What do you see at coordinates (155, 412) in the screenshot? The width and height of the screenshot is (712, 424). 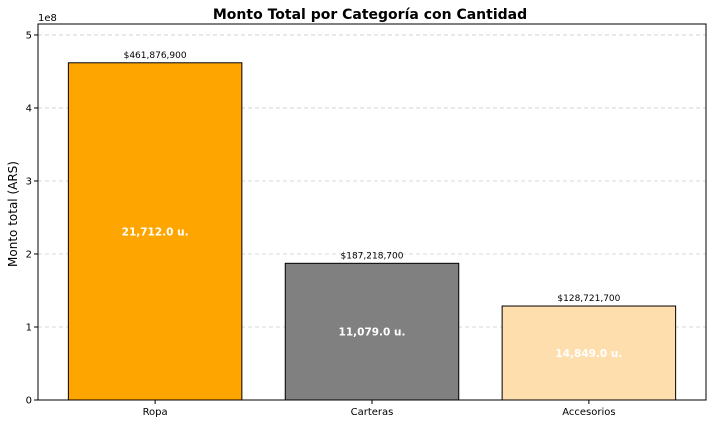 I see `x-tick-label: Ropa` at bounding box center [155, 412].